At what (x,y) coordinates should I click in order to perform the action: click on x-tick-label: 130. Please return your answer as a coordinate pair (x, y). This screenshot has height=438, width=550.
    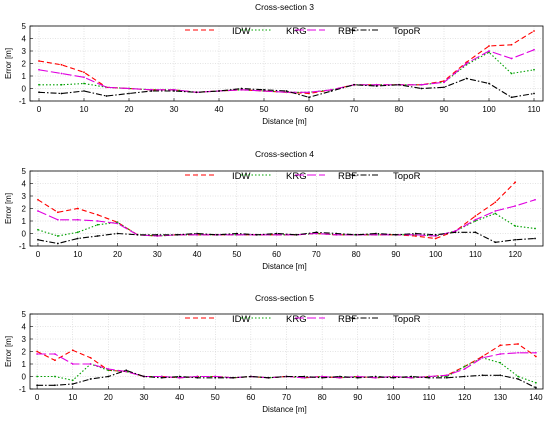
    Looking at the image, I should click on (501, 397).